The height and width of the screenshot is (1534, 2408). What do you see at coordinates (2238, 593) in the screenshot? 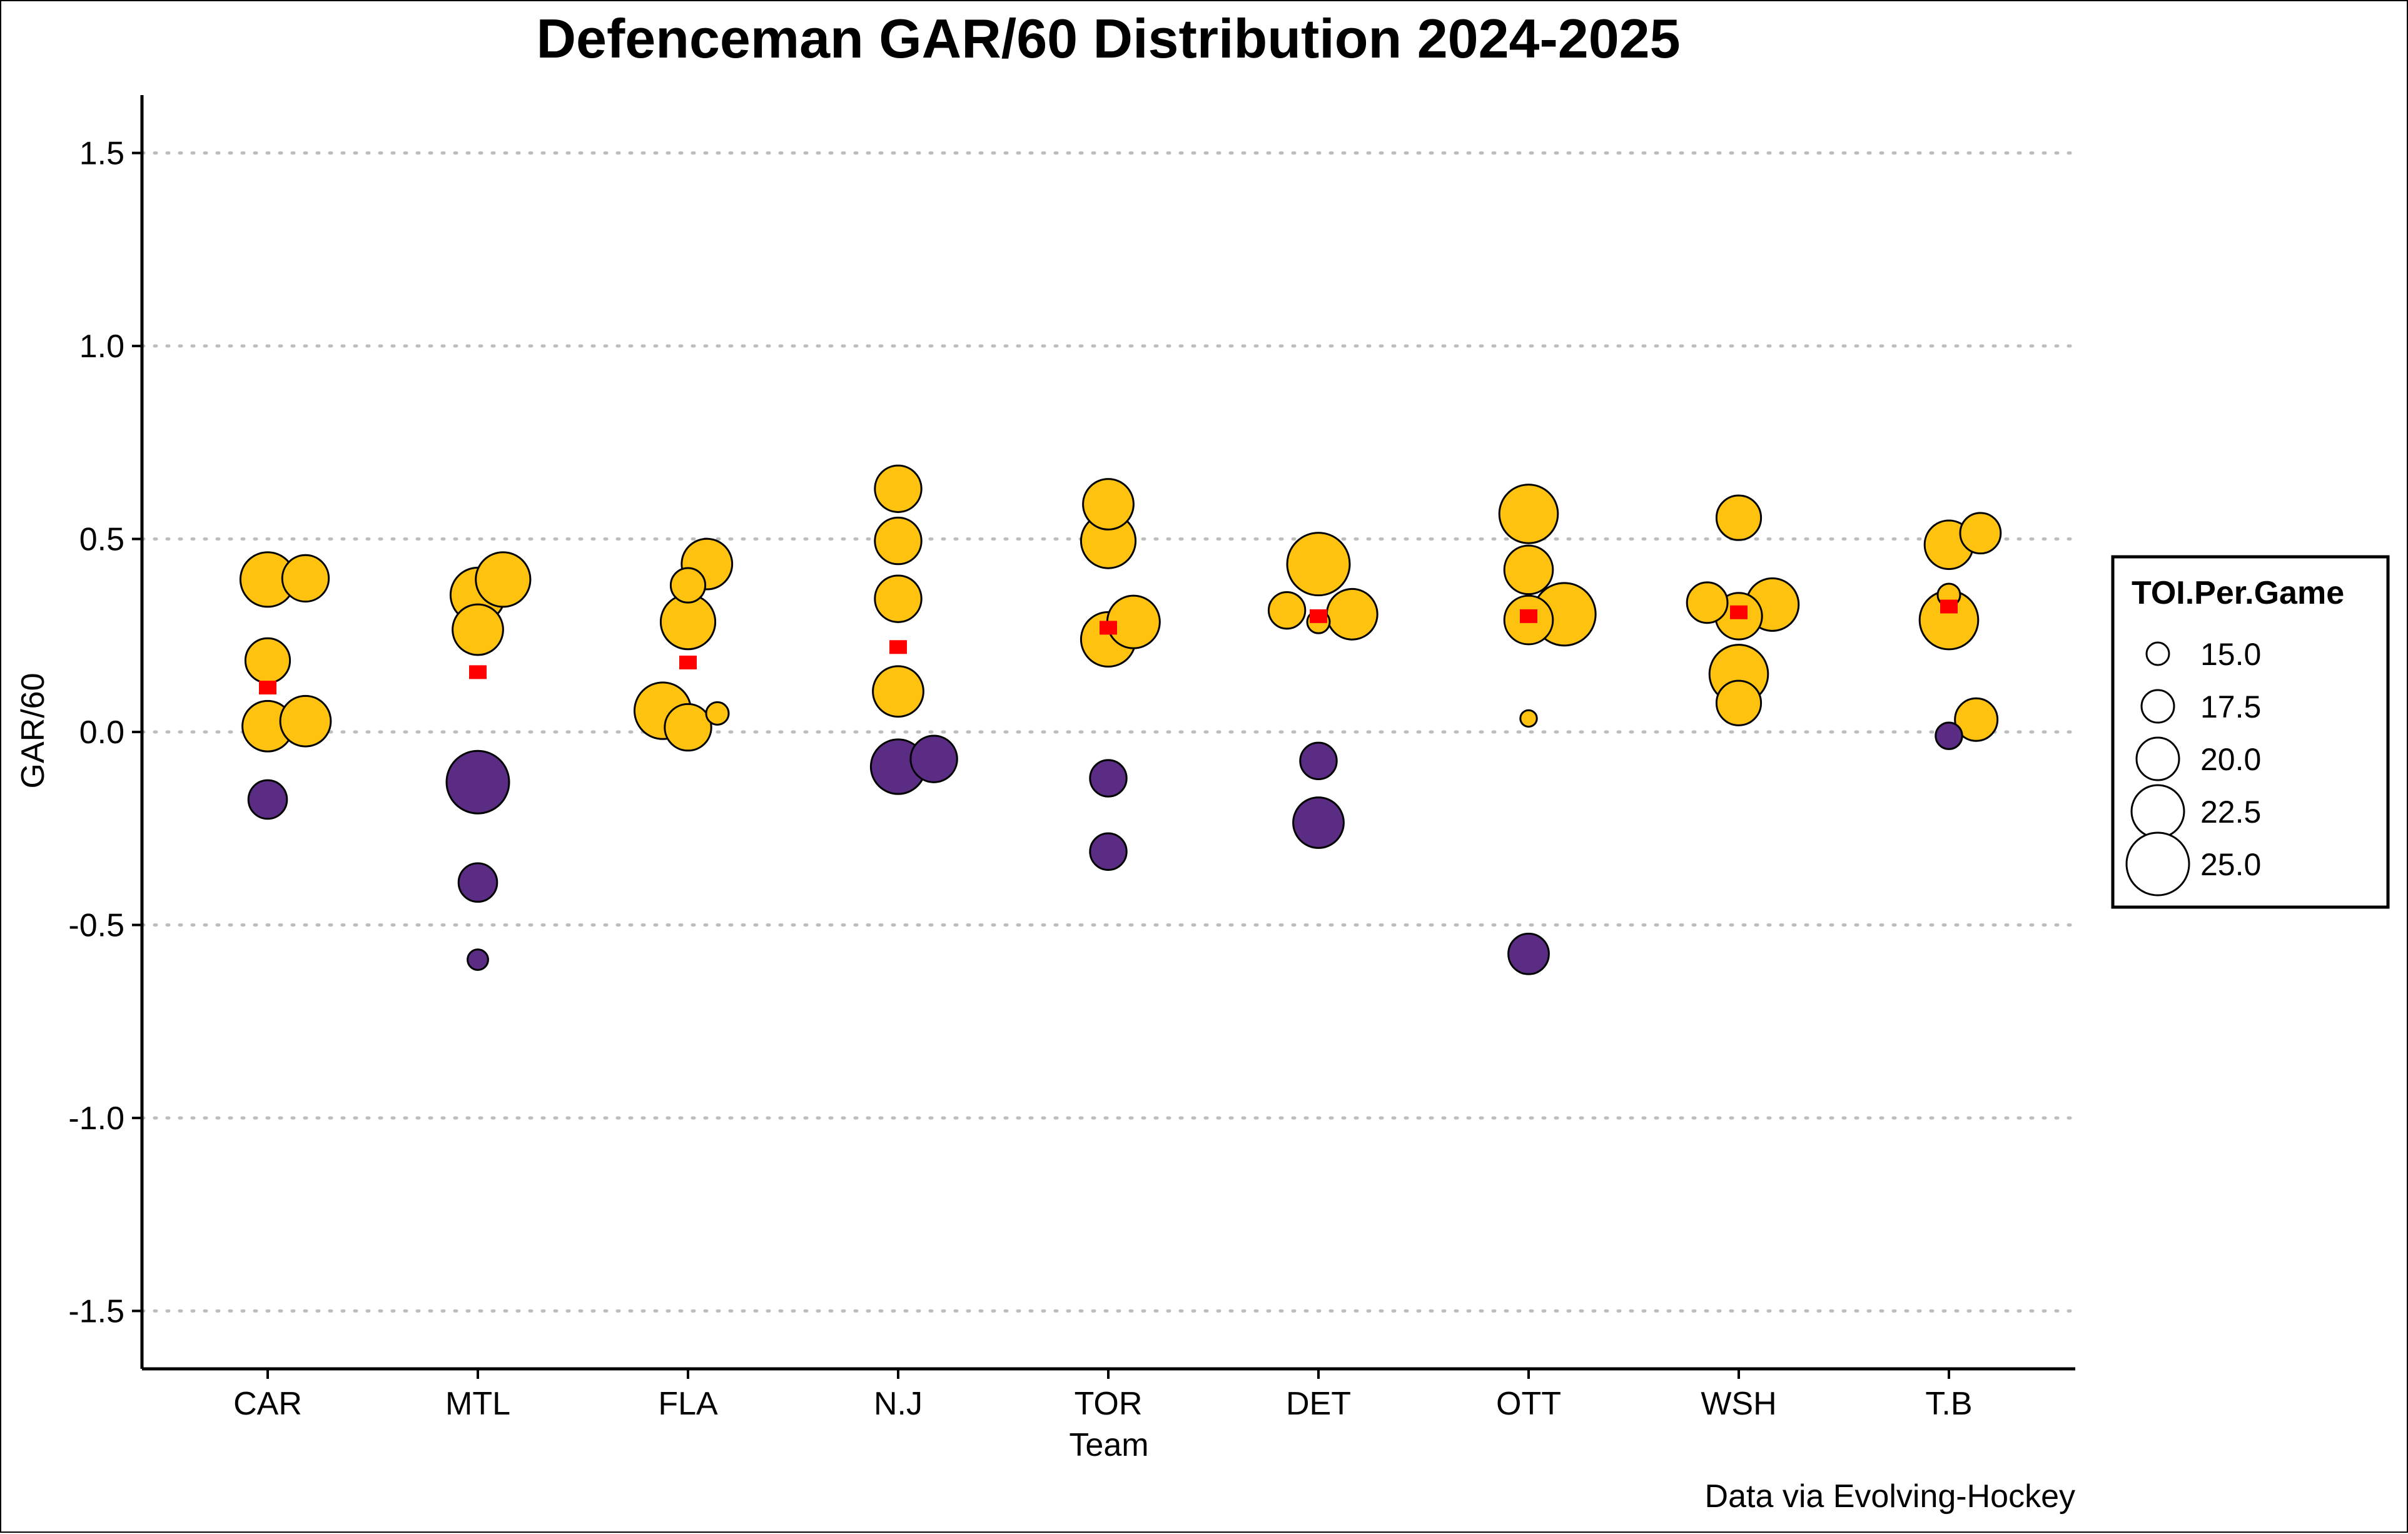
I see `legend-title: TOI.Per.Game` at bounding box center [2238, 593].